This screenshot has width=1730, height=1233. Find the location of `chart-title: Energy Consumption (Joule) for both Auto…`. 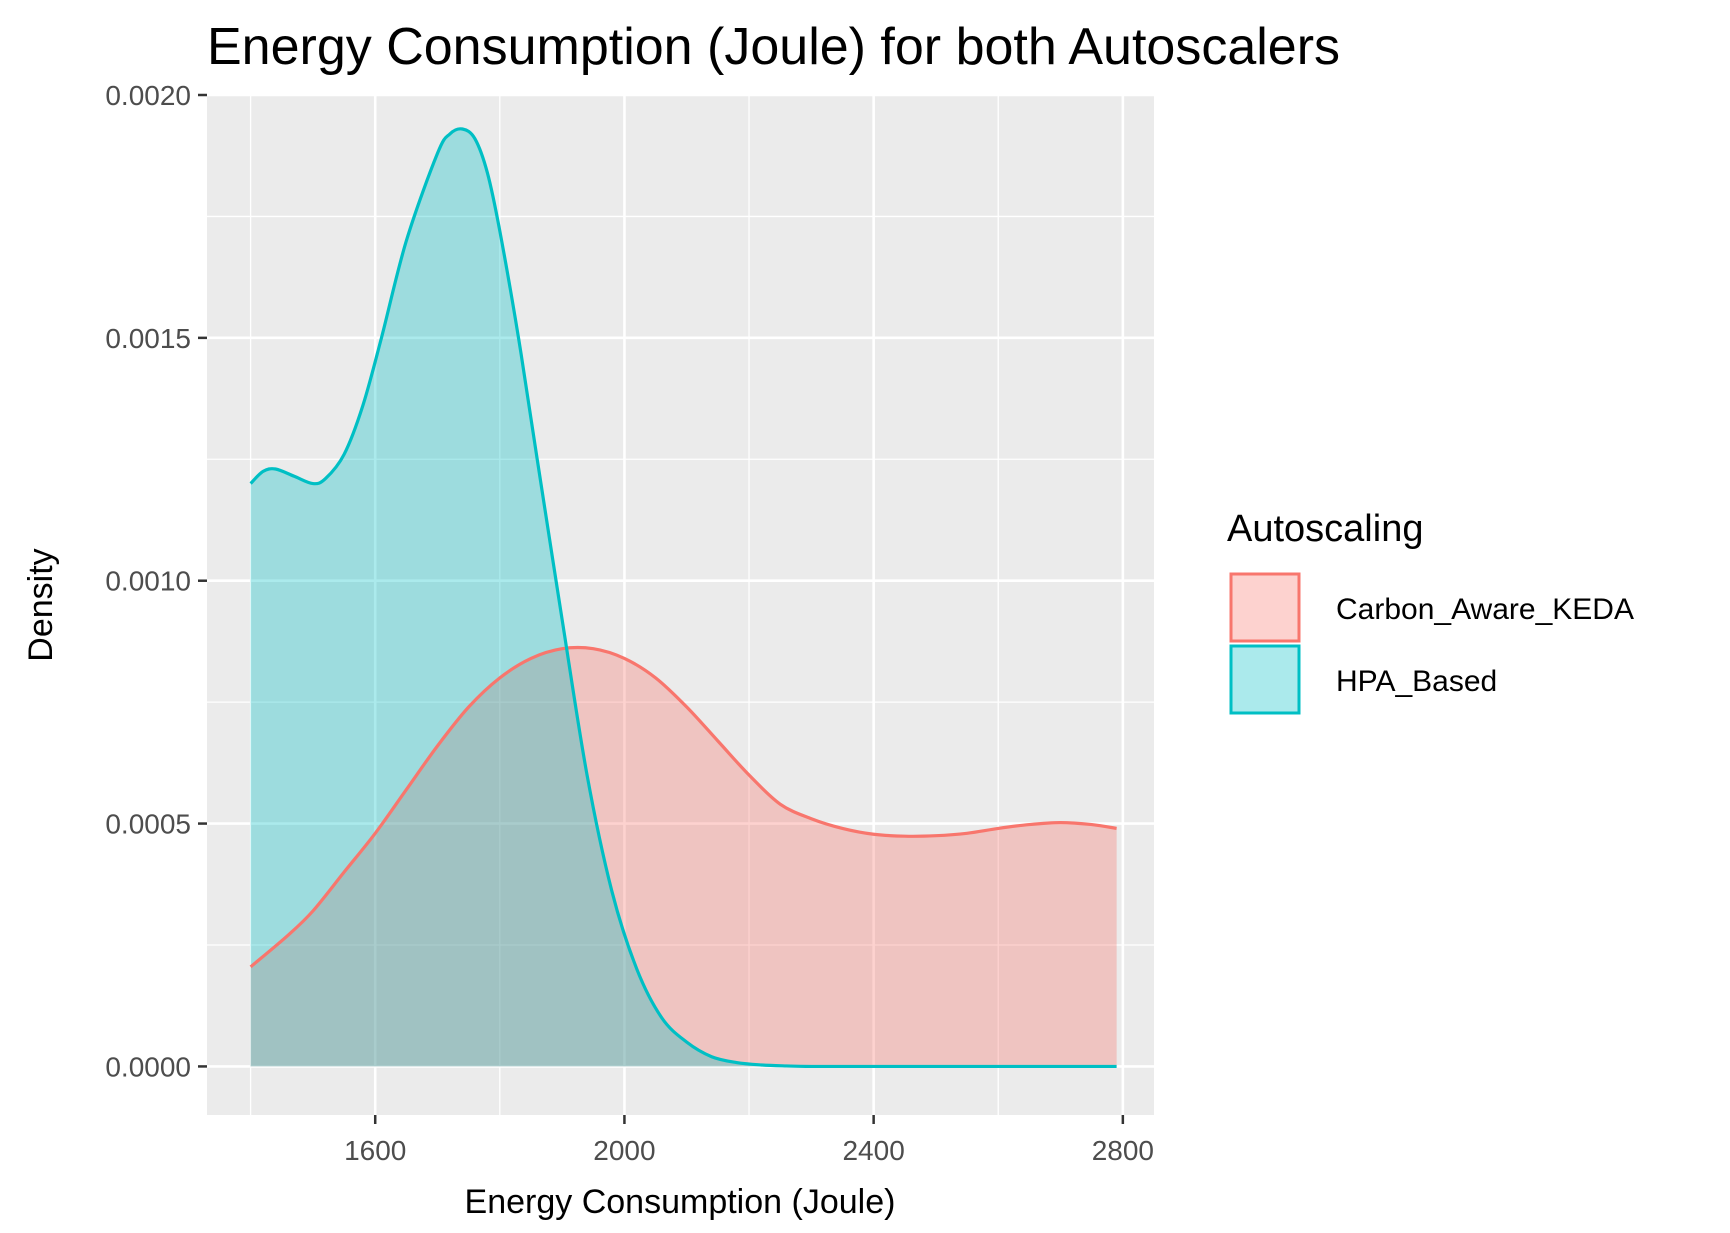

chart-title: Energy Consumption (Joule) for both Auto… is located at coordinates (773, 47).